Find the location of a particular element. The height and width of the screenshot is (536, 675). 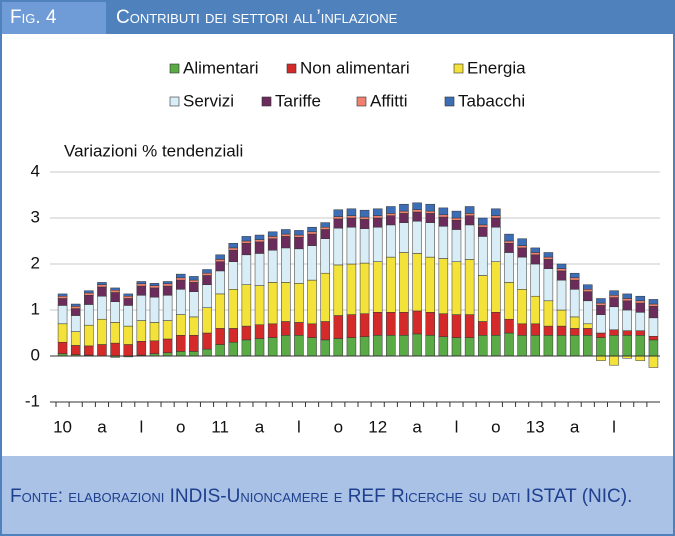

y-tick-label: 4 is located at coordinates (35, 170).